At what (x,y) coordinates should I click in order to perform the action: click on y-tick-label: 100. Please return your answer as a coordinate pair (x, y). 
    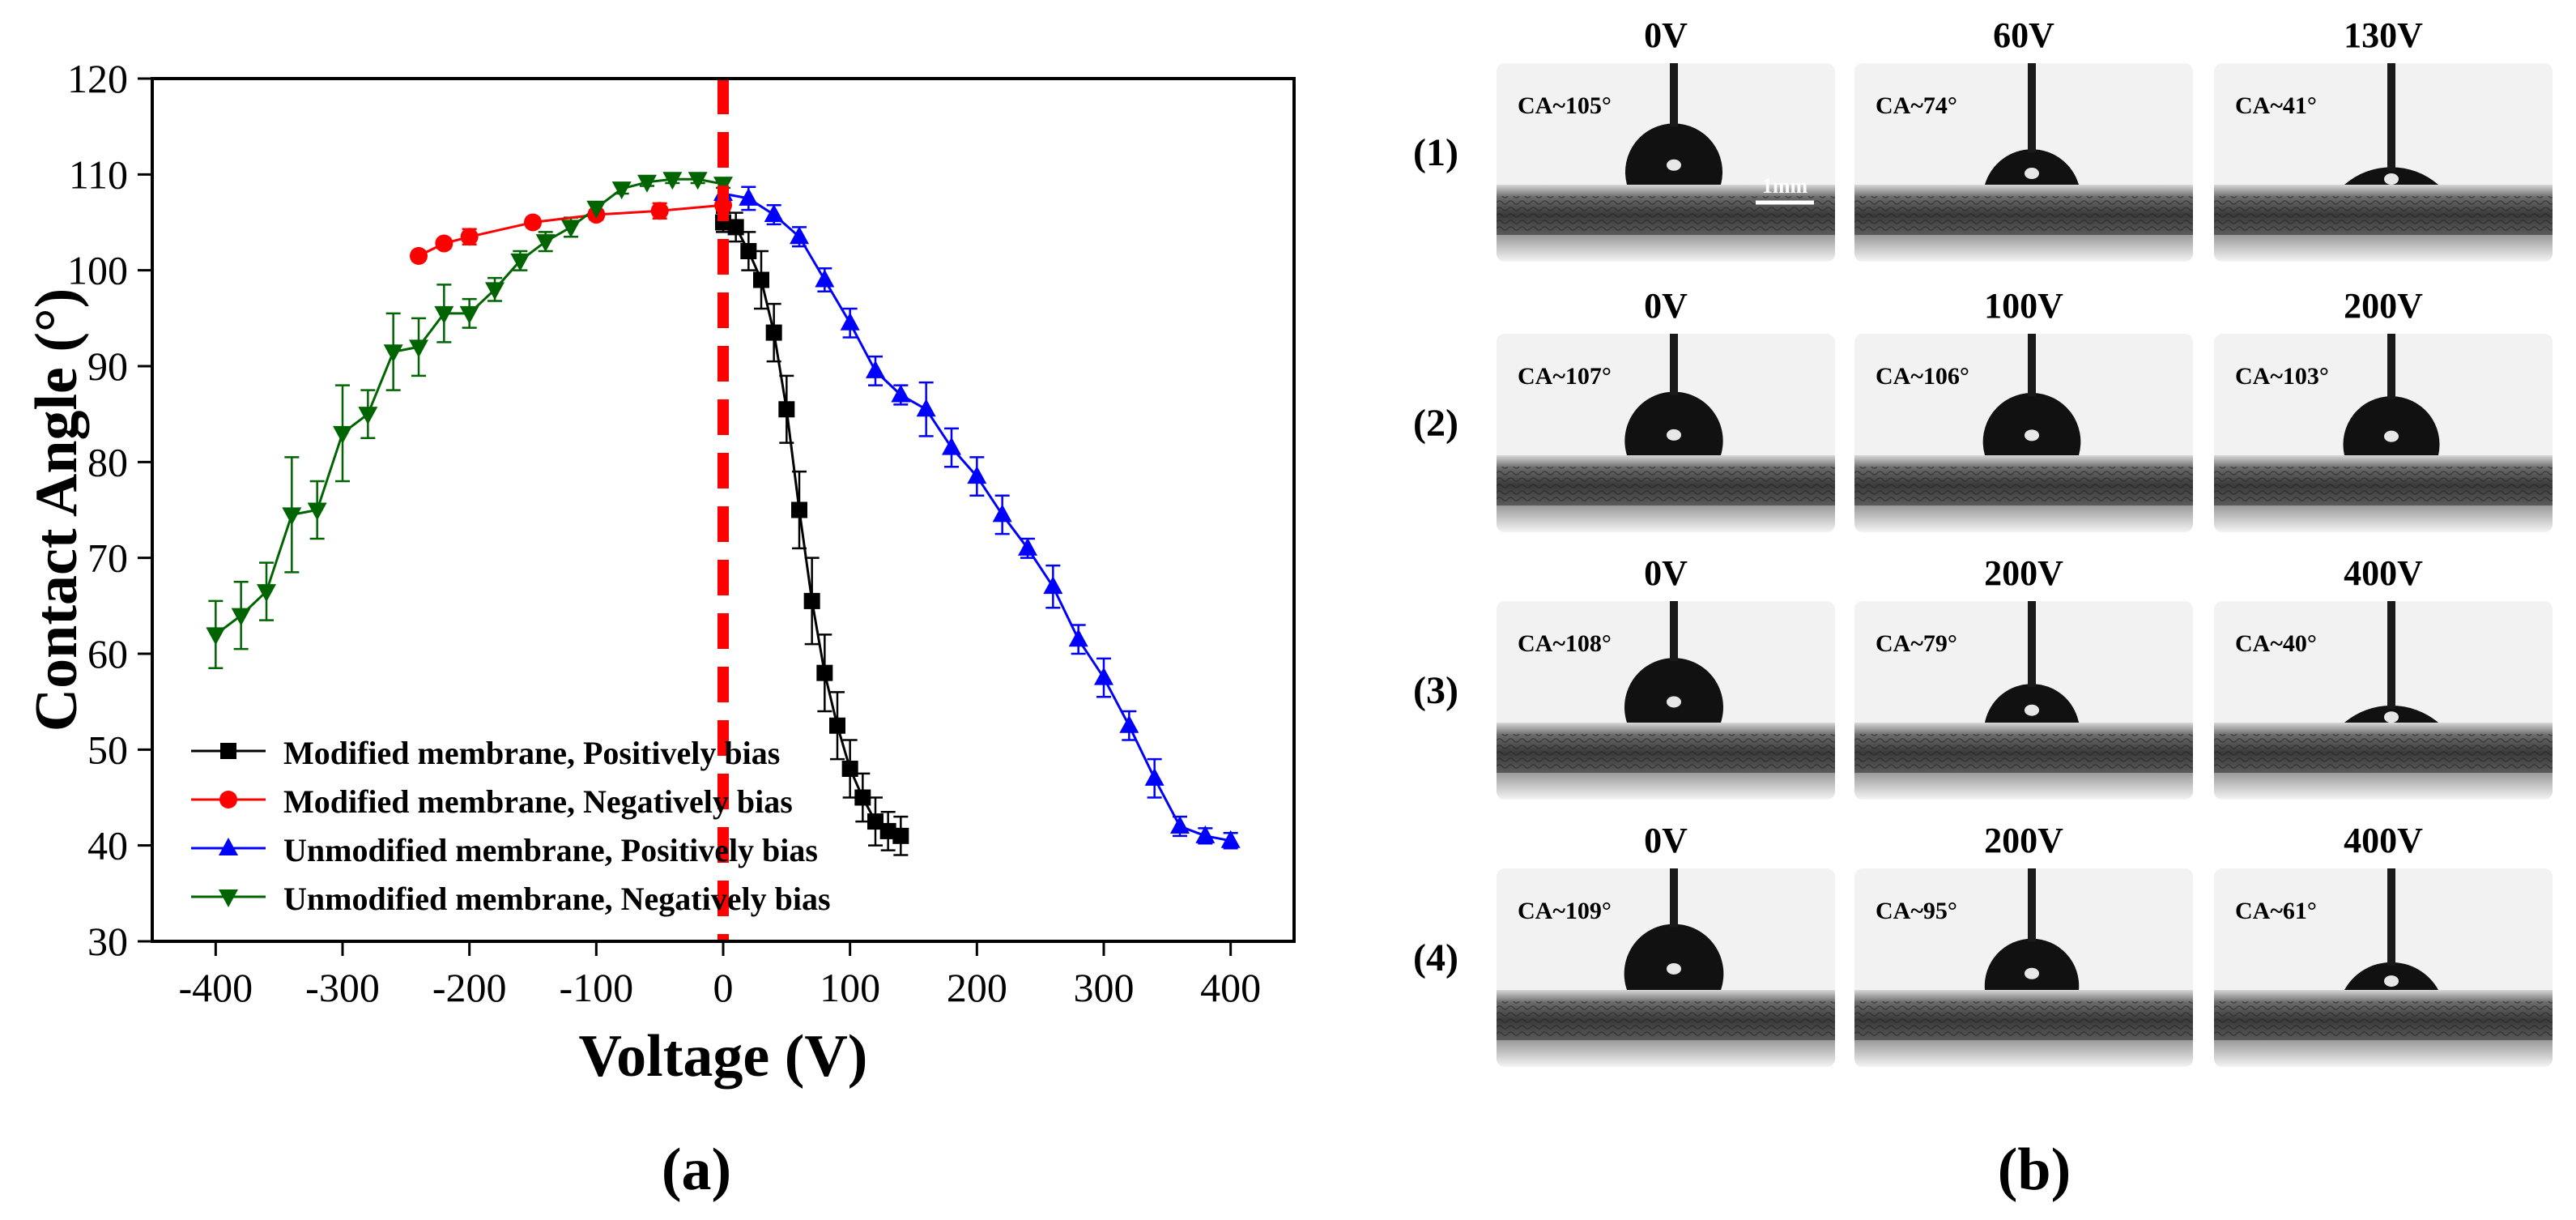
    Looking at the image, I should click on (97, 270).